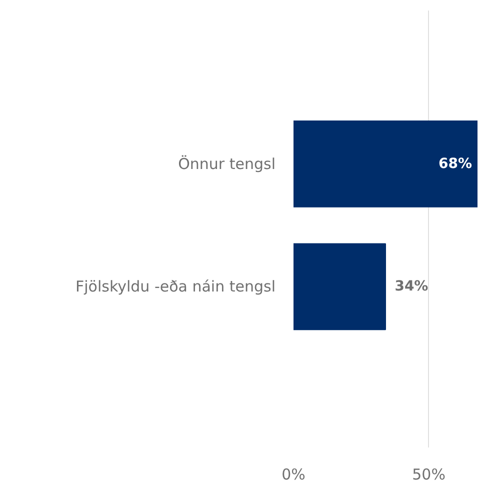 This screenshot has width=491, height=486. I want to click on x-tick-label: 50%, so click(429, 475).